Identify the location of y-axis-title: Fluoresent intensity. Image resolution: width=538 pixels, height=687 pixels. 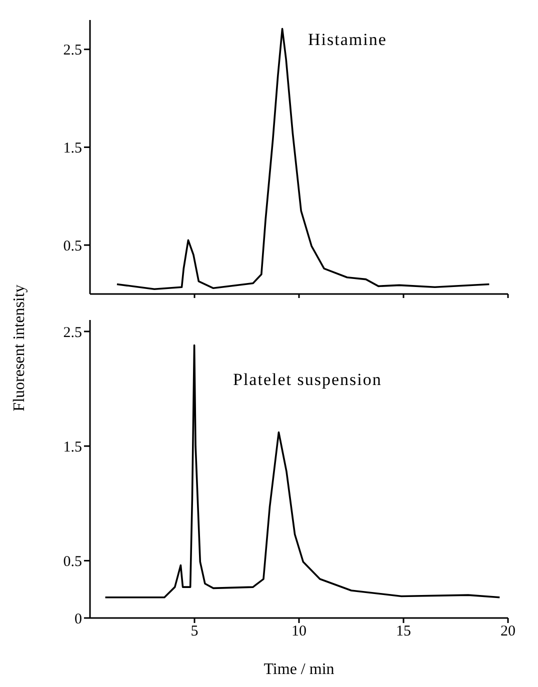
(20, 348).